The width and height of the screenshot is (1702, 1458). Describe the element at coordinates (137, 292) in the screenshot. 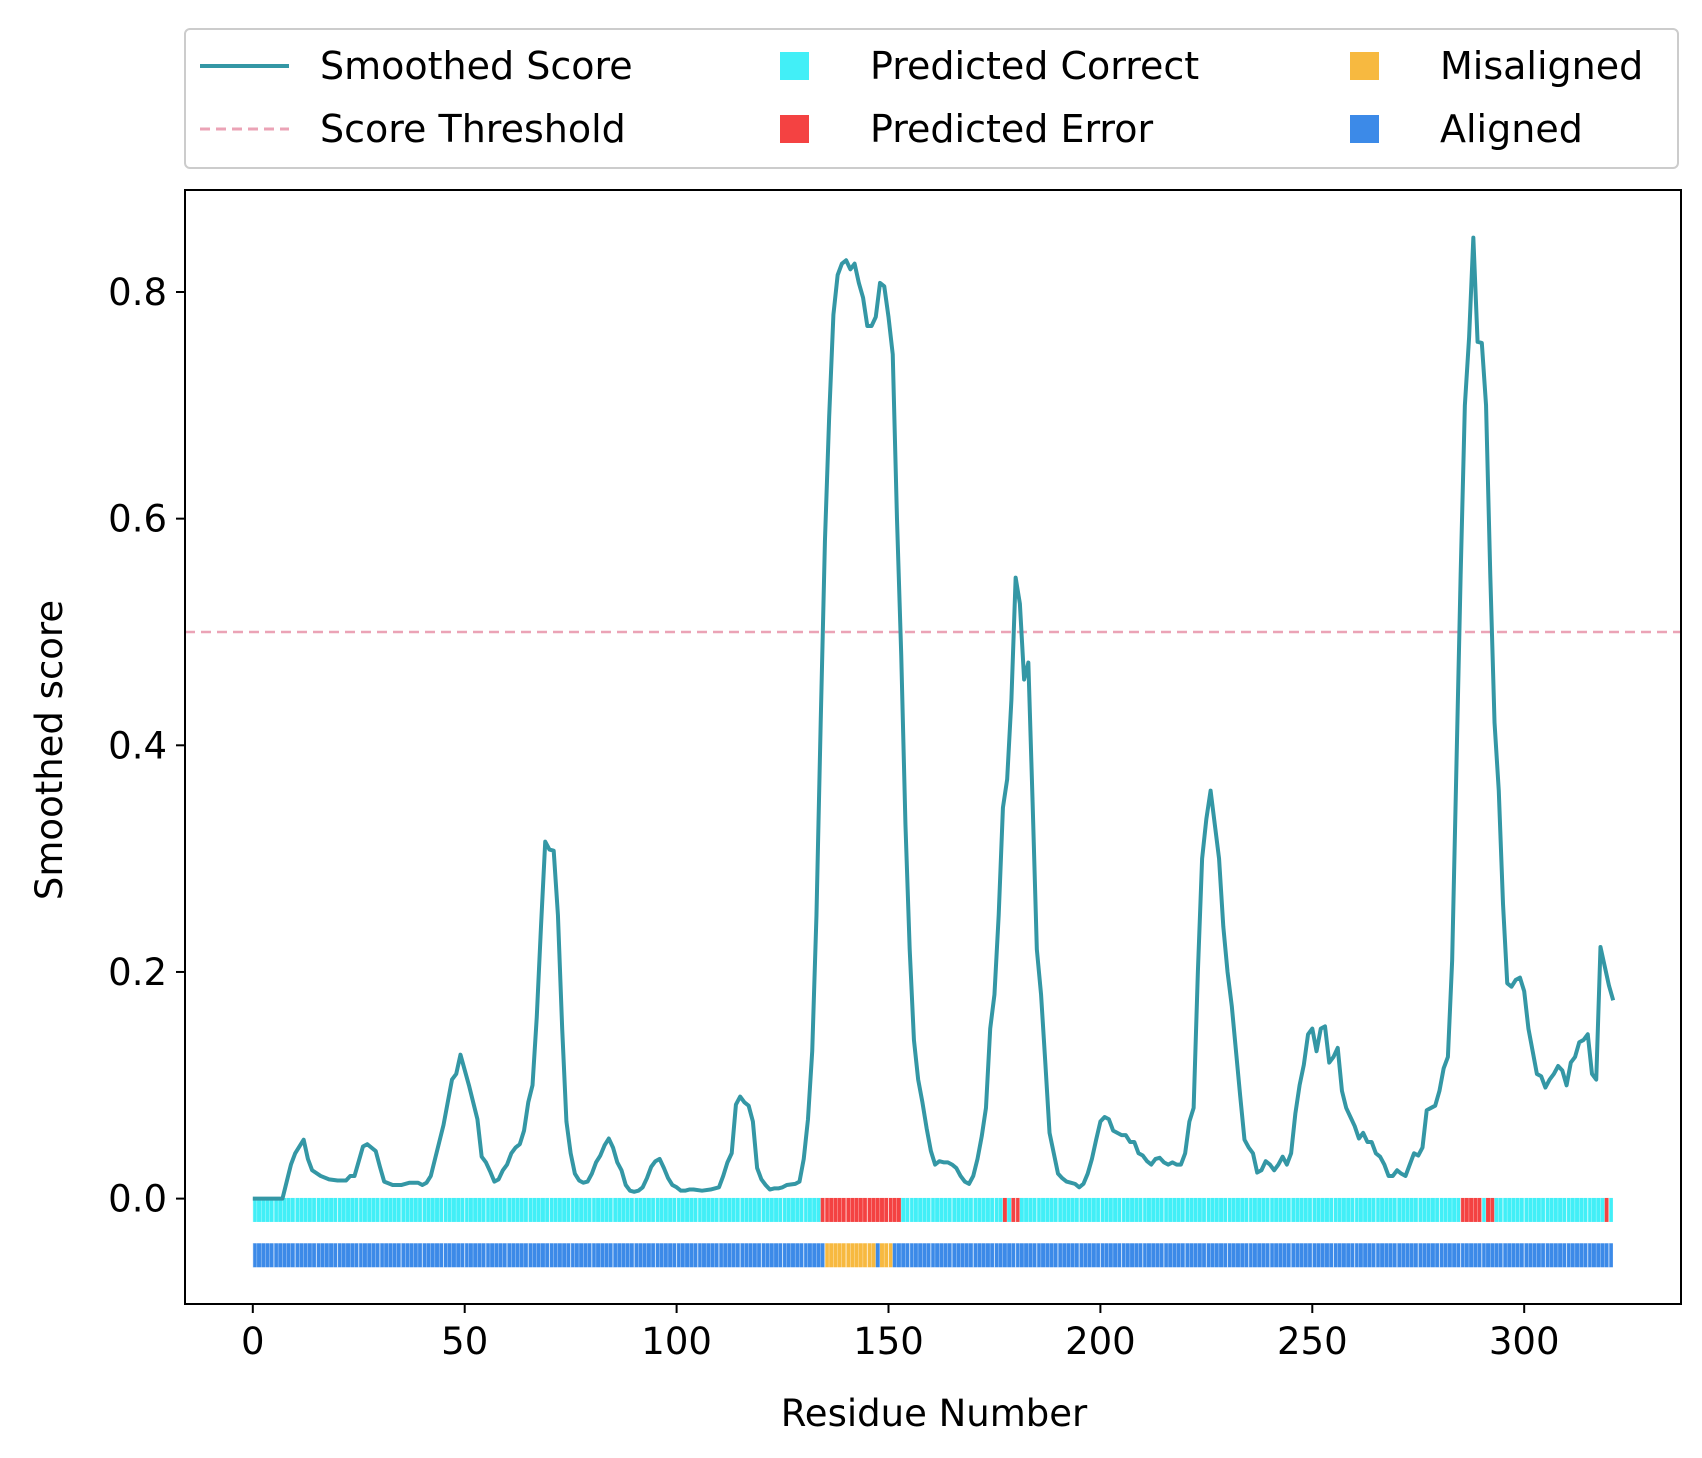

I see `y-tick-label: 0.8` at that location.